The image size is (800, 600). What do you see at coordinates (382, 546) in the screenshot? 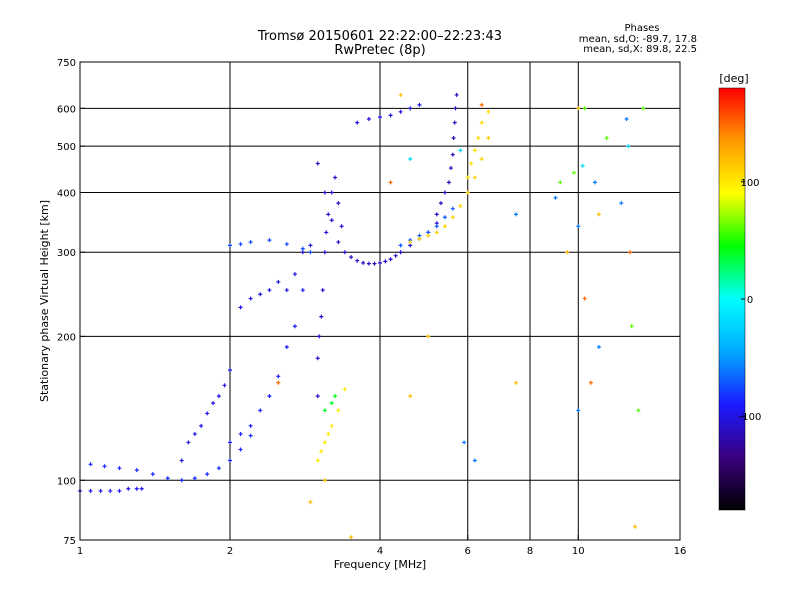
I see `x-axis-ticks: 1 2 4 6 8 10 16` at bounding box center [382, 546].